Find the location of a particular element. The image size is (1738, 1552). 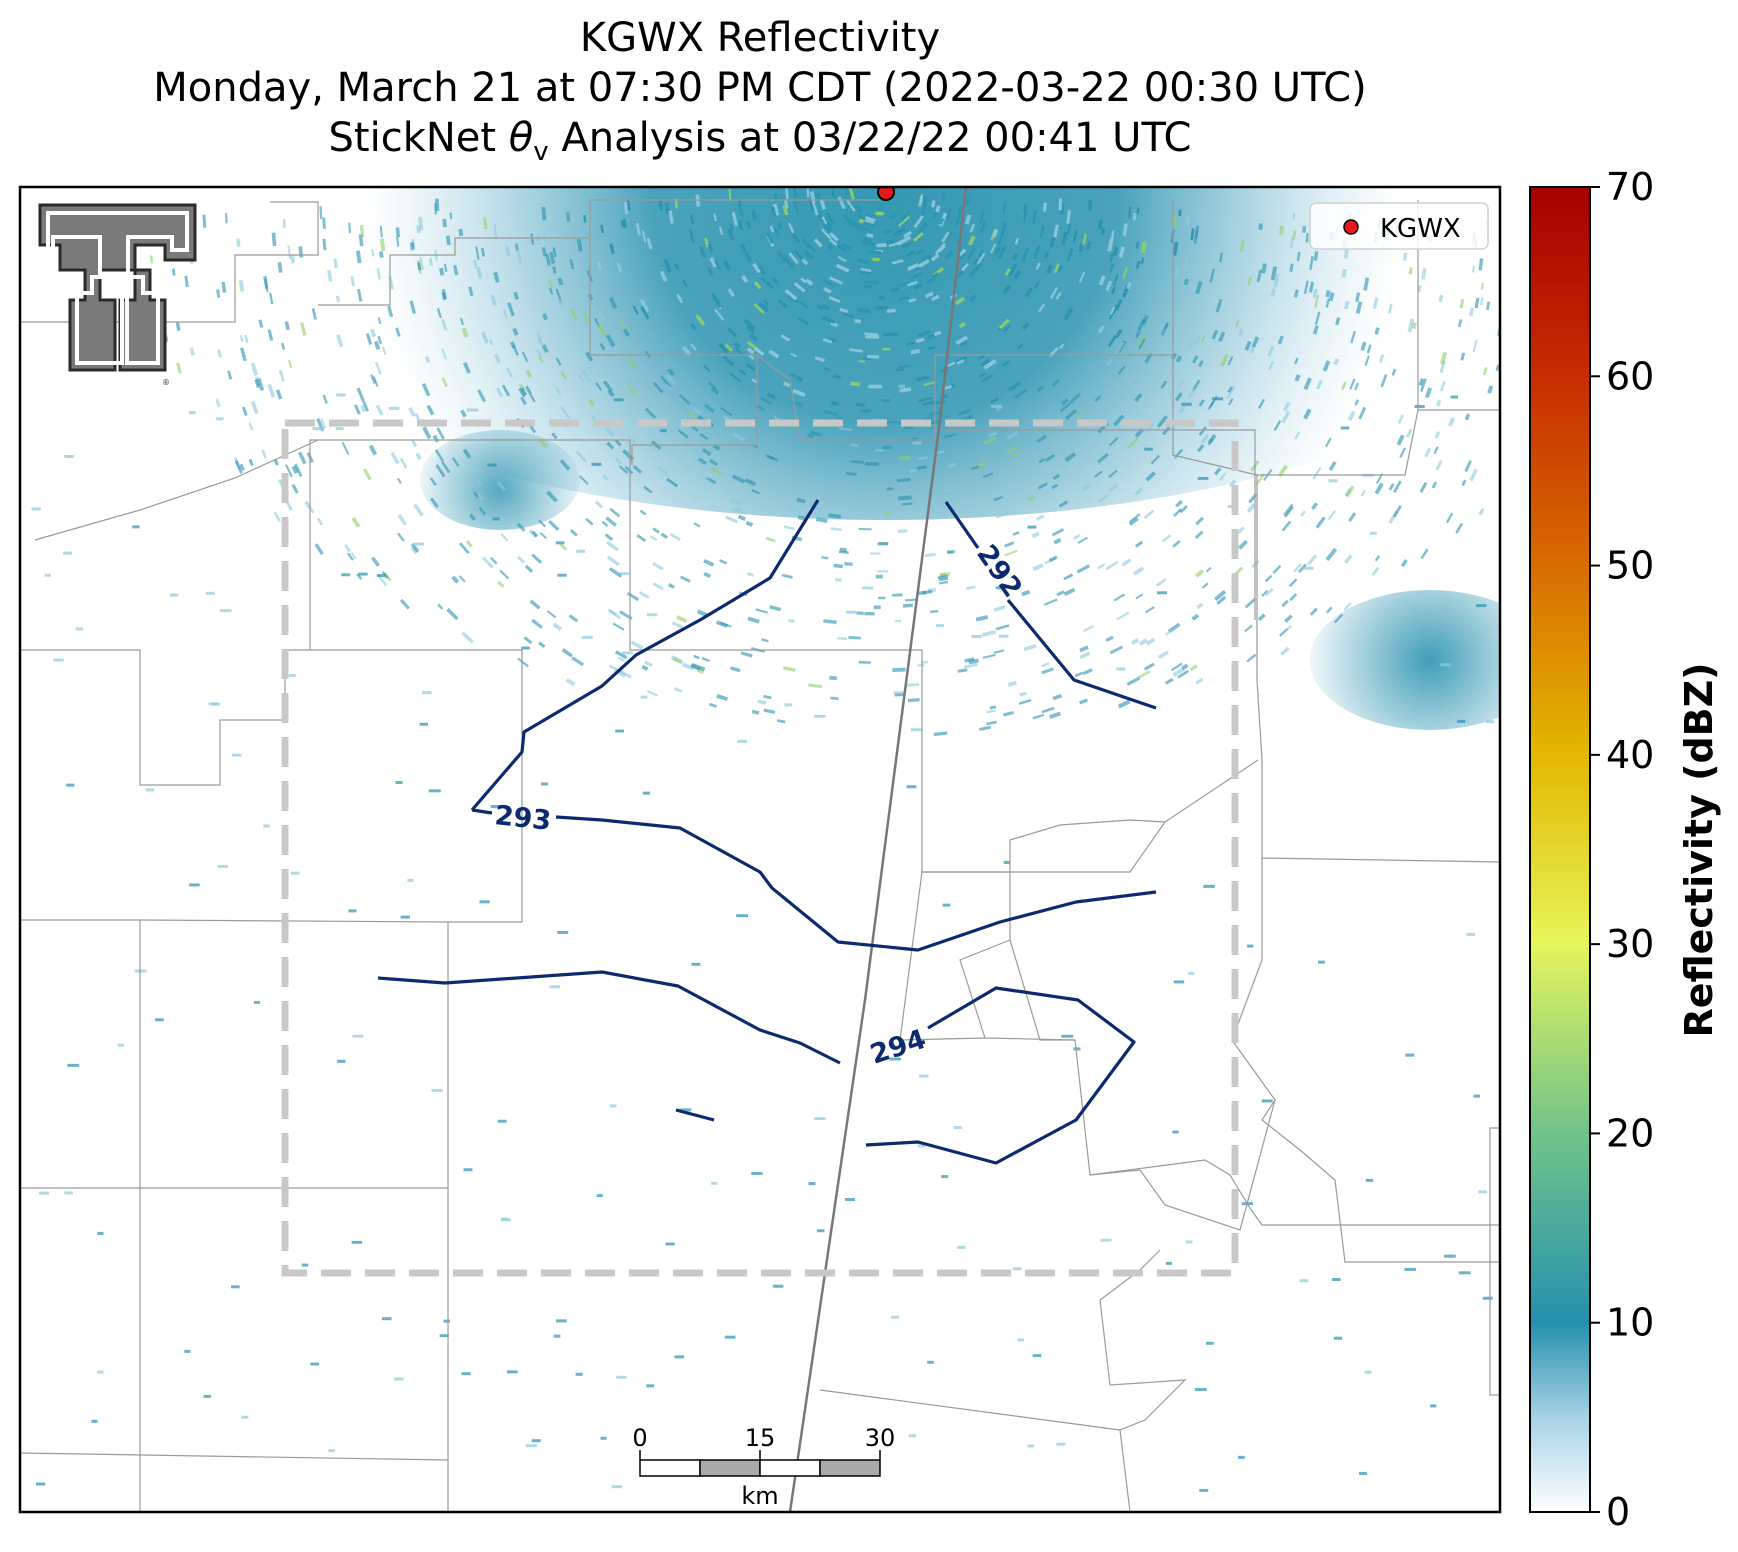

radar-site-marker is located at coordinates (886, 194).